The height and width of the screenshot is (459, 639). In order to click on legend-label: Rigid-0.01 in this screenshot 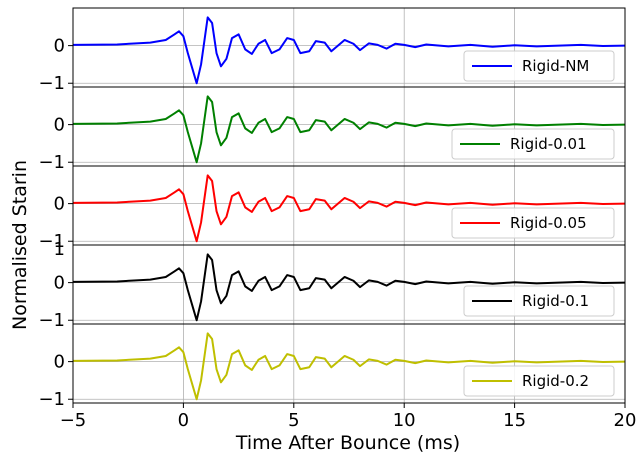, I will do `click(548, 144)`.